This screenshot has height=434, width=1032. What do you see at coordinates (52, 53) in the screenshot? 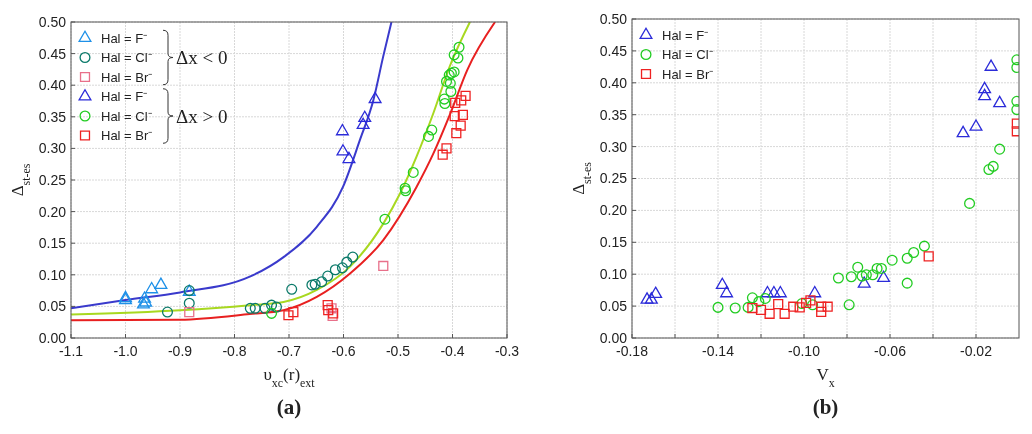
I see `y-tick-label: 0.45` at bounding box center [52, 53].